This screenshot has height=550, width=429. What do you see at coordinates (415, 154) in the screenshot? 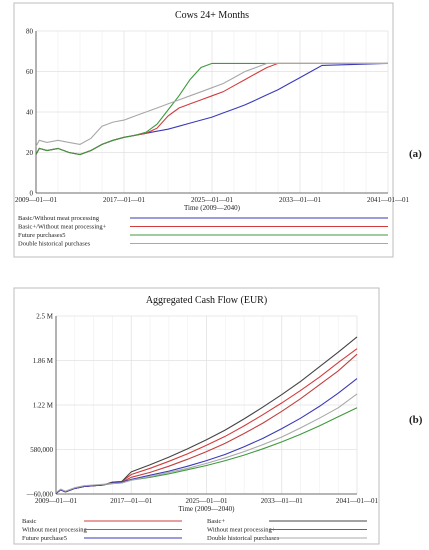
I see `panel-label-a: (a)` at bounding box center [415, 154].